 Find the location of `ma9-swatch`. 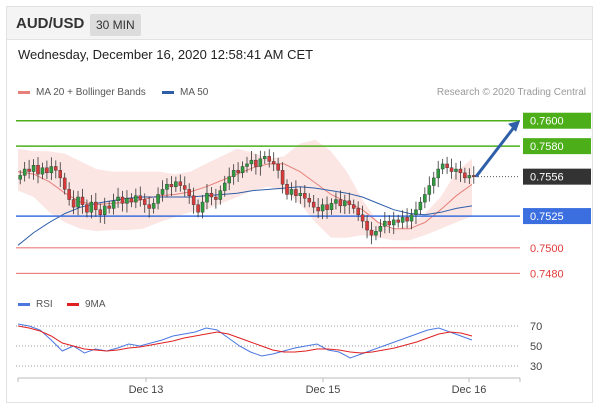

ma9-swatch is located at coordinates (73, 304).